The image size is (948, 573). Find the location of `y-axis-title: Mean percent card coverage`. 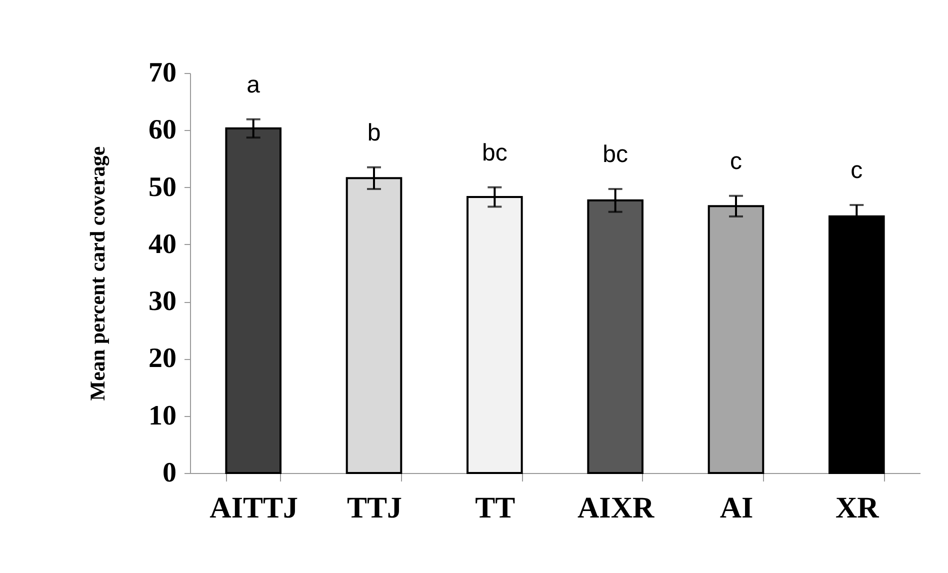

y-axis-title: Mean percent card coverage is located at coordinates (98, 273).